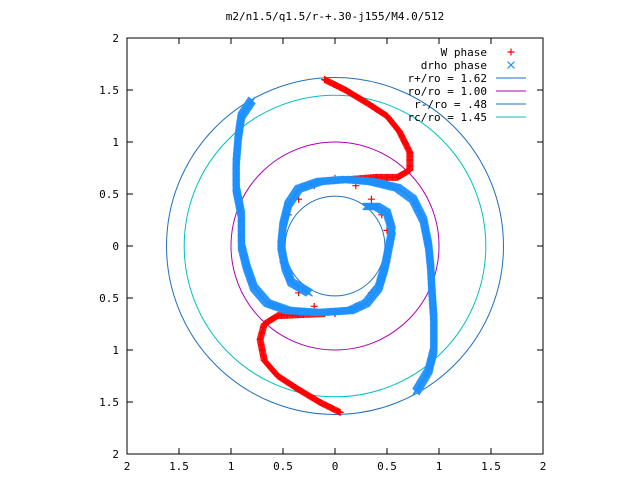 This screenshot has width=640, height=480. Describe the element at coordinates (335, 16) in the screenshot. I see `chart-title: m2/n1.5/q1.5/r-+.30-j155/M4.0/512` at that location.